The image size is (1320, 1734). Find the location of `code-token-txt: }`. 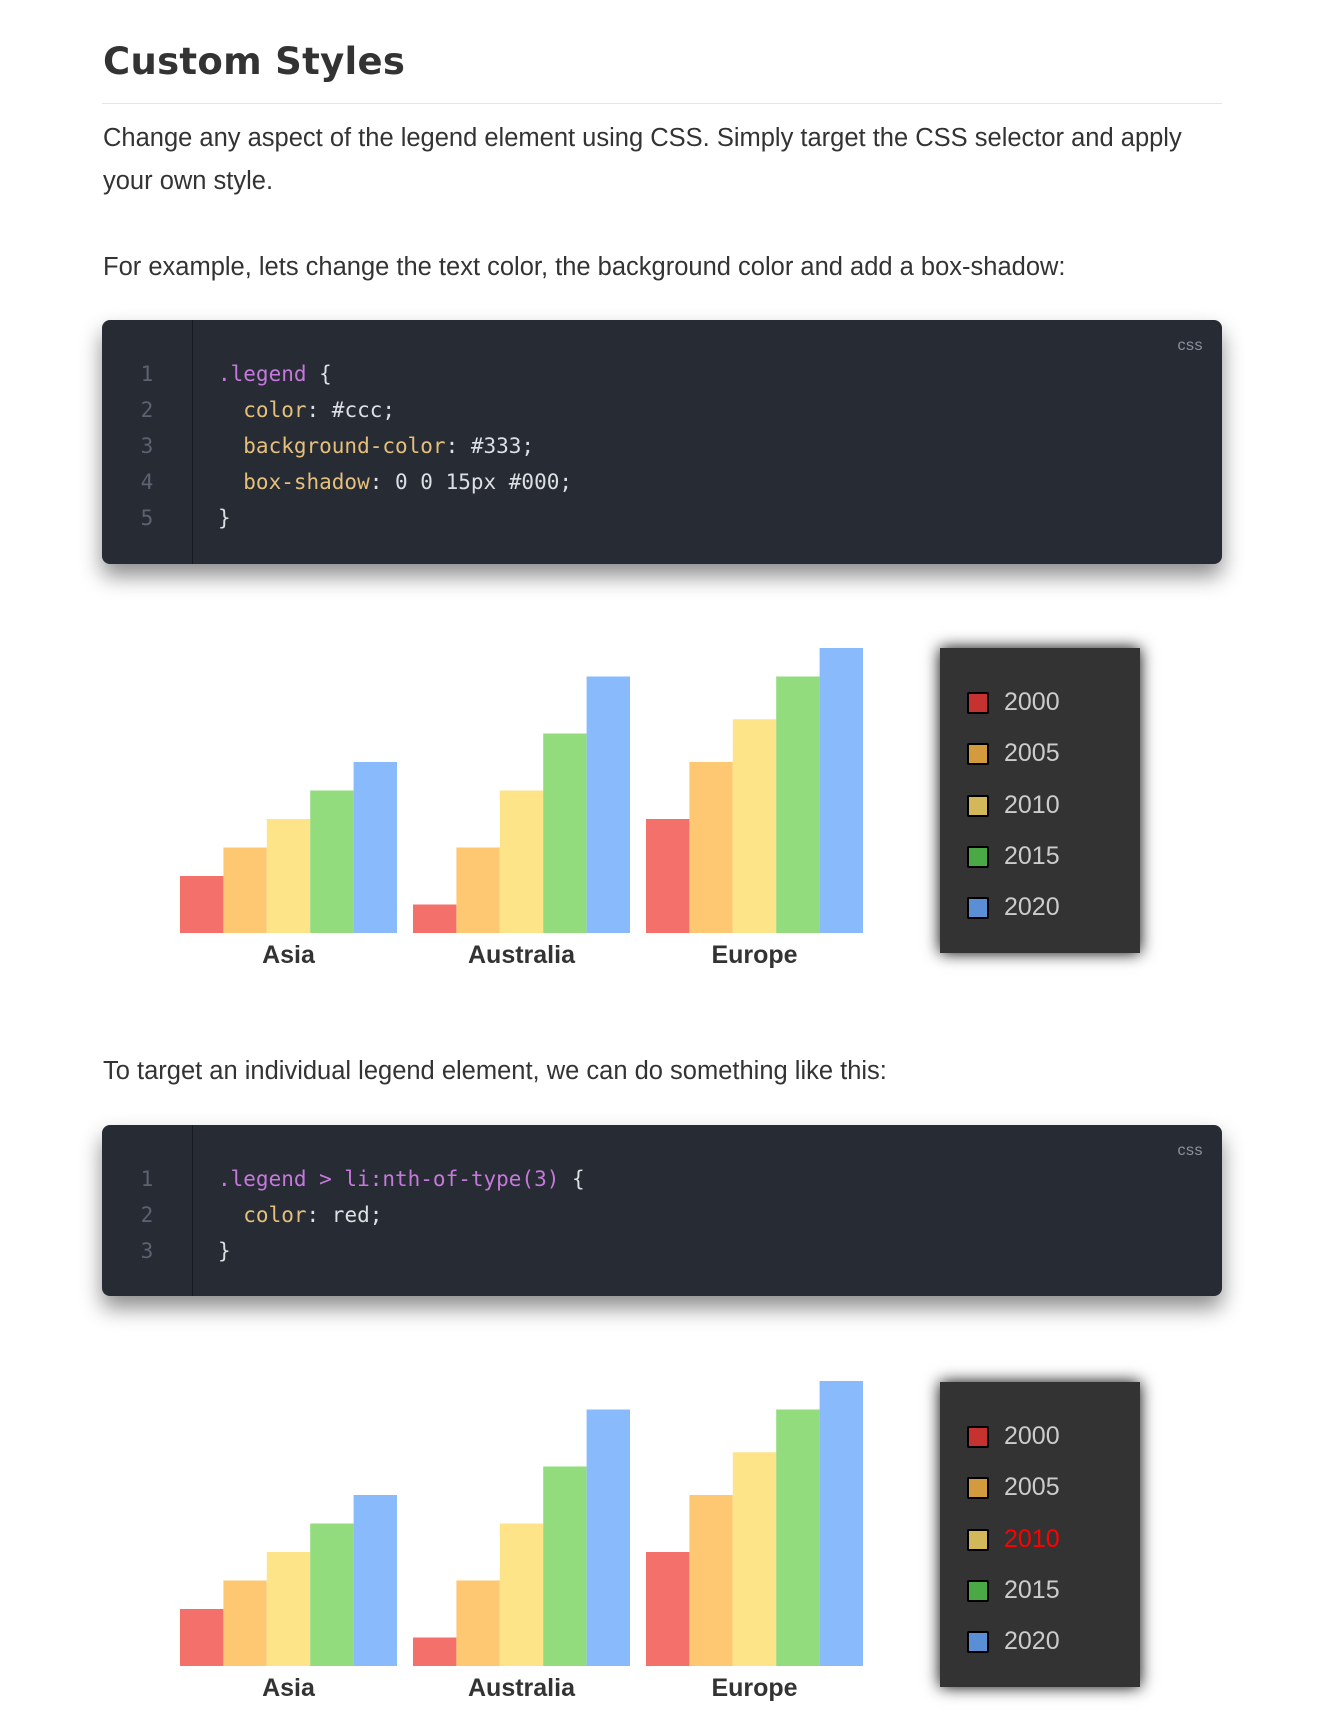

code-token-txt: } is located at coordinates (224, 1251).